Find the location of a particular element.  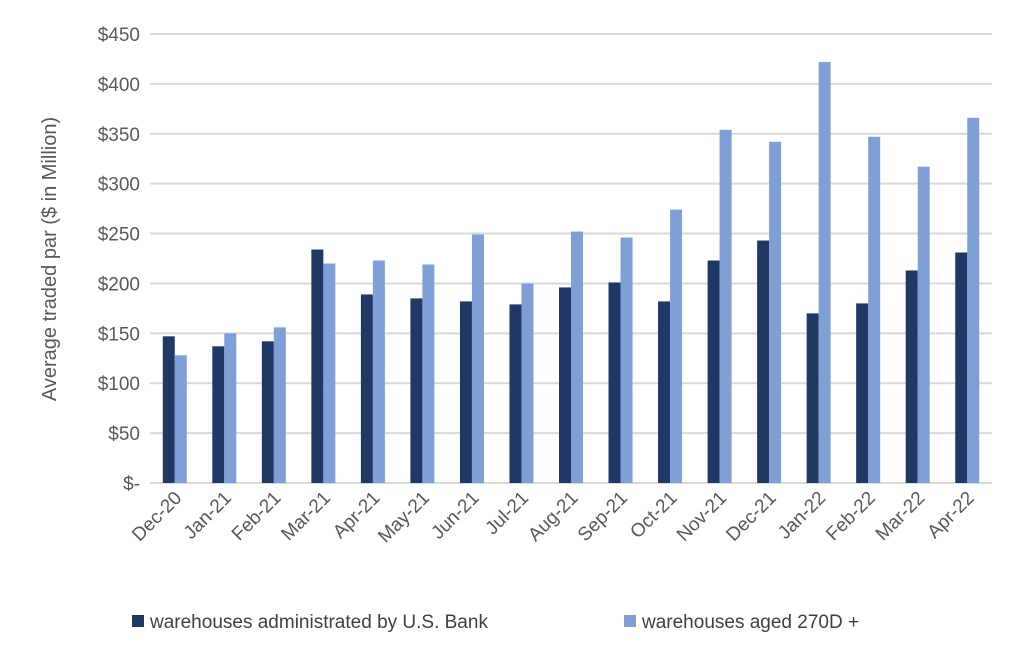

y-tick-label: $200 is located at coordinates (119, 284).